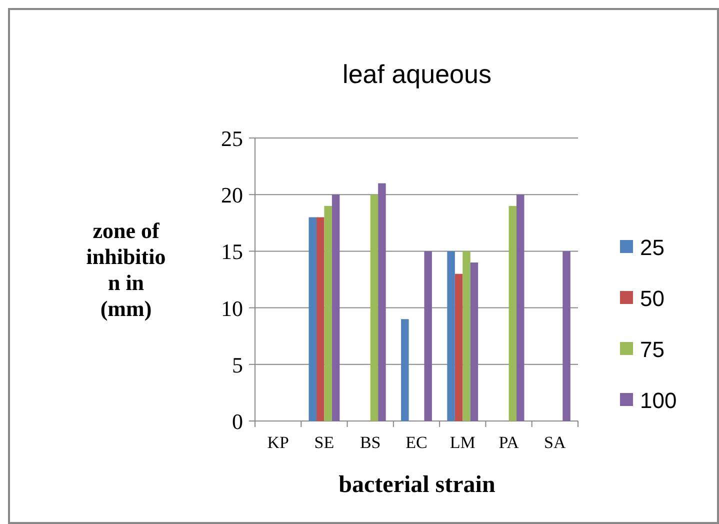 The width and height of the screenshot is (719, 524). What do you see at coordinates (509, 442) in the screenshot?
I see `x-tick-label: PA` at bounding box center [509, 442].